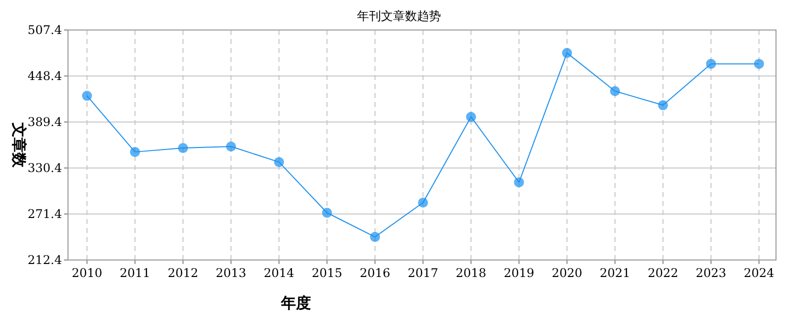 The image size is (798, 330). What do you see at coordinates (19, 145) in the screenshot?
I see `y-axis-title: 文章数` at bounding box center [19, 145].